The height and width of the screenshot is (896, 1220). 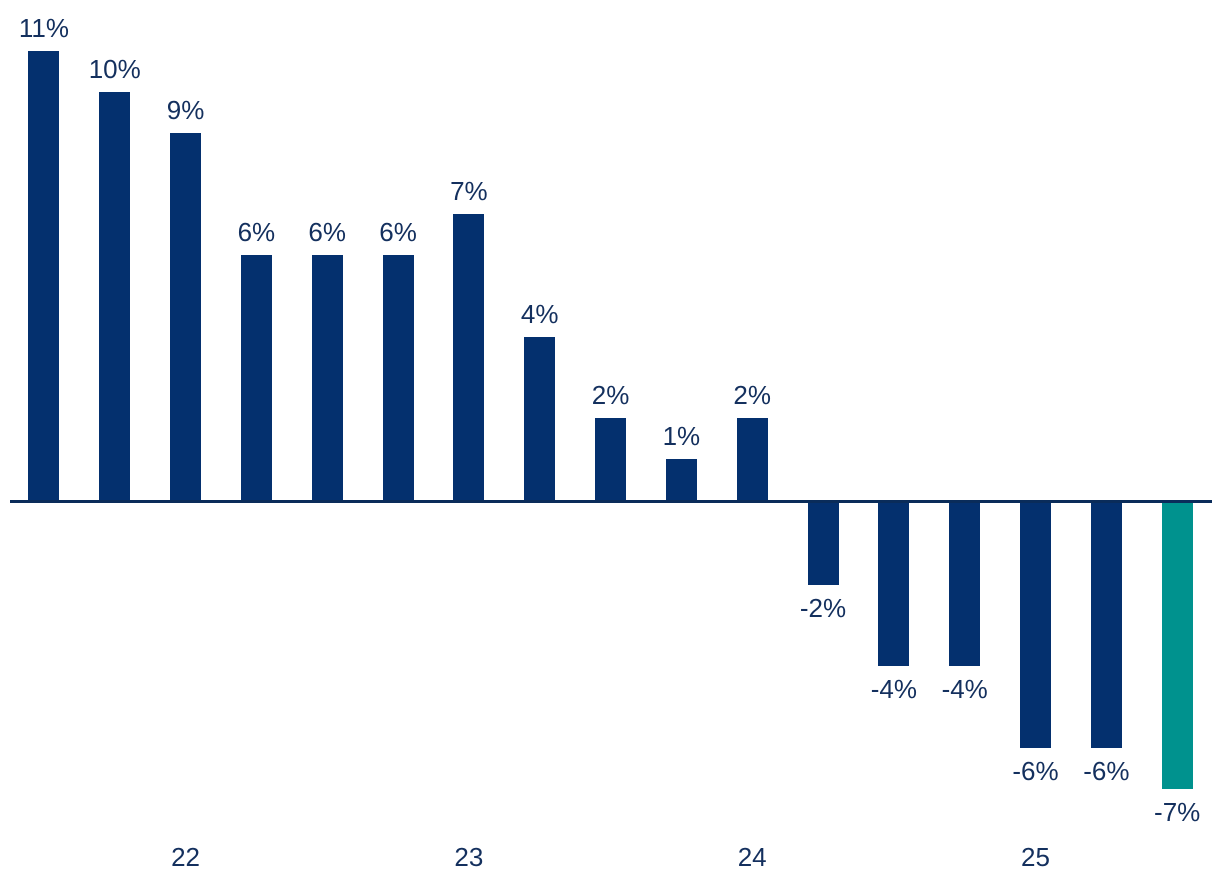 What do you see at coordinates (114, 69) in the screenshot?
I see `bar-value-label: 10%` at bounding box center [114, 69].